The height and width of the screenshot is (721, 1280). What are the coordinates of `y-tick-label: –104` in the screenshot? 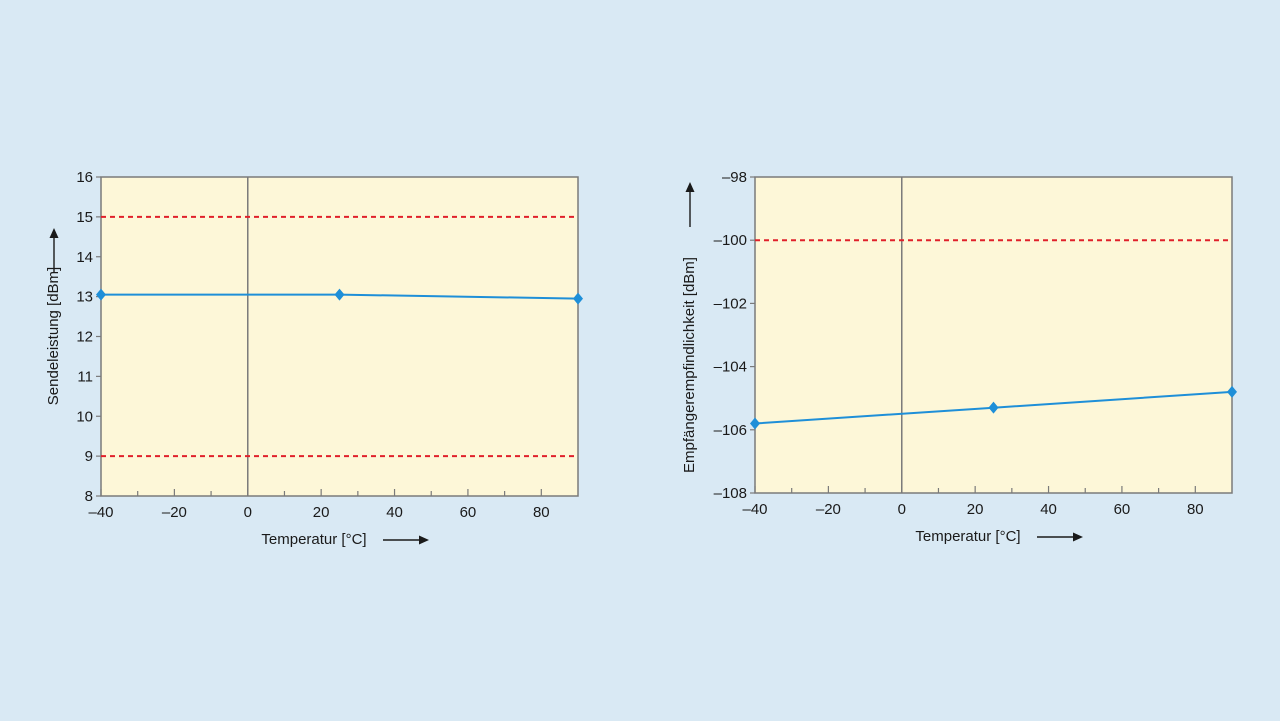 It's located at (730, 367).